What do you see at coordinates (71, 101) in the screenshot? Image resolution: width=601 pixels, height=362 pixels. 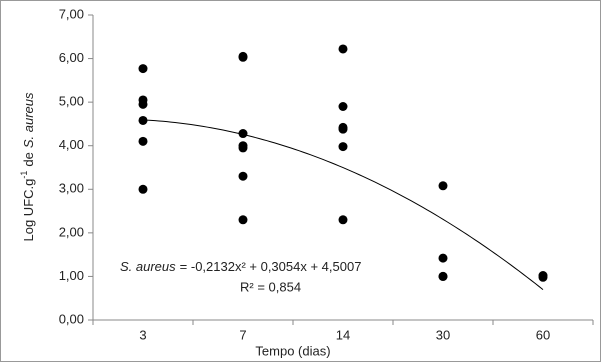 I see `y-tick-label: 5,00` at bounding box center [71, 101].